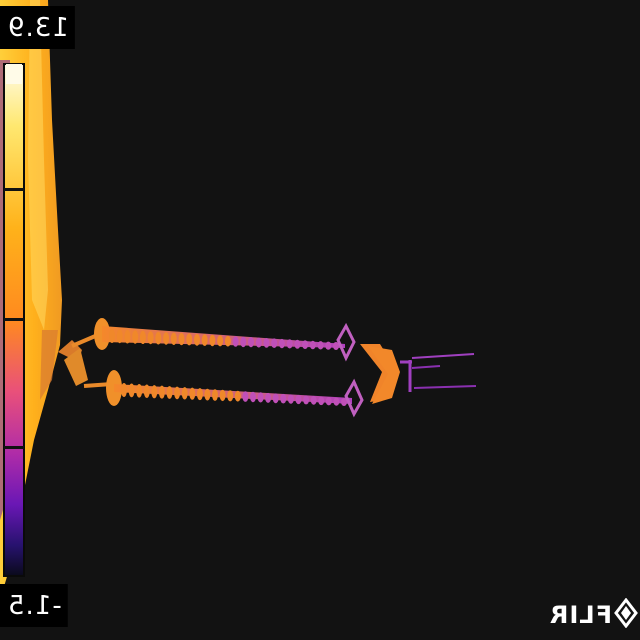  I want to click on temperature-max-label: 13.9, so click(37, 27).